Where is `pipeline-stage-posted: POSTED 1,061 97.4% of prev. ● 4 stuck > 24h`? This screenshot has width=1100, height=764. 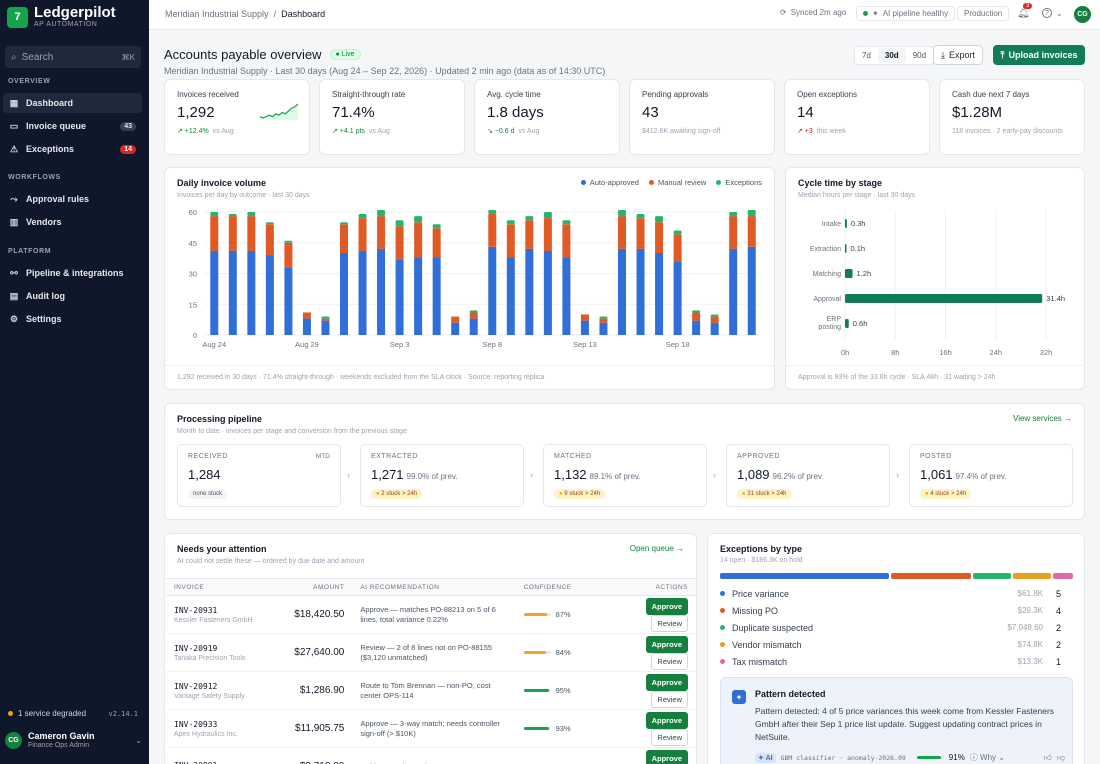
pipeline-stage-posted: POSTED 1,061 97.4% of prev. ● 4 stuck > 24h is located at coordinates (991, 475).